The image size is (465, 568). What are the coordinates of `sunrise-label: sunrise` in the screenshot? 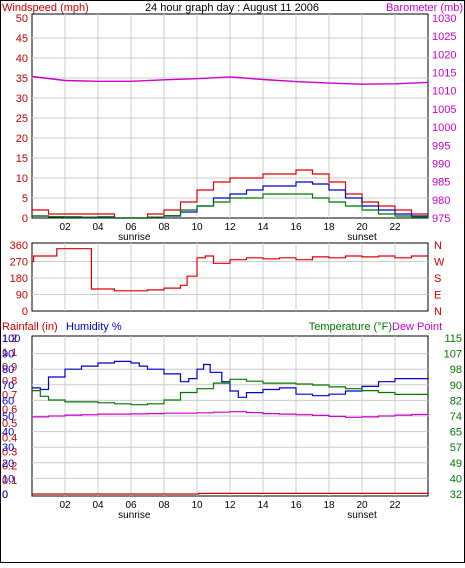 It's located at (134, 237).